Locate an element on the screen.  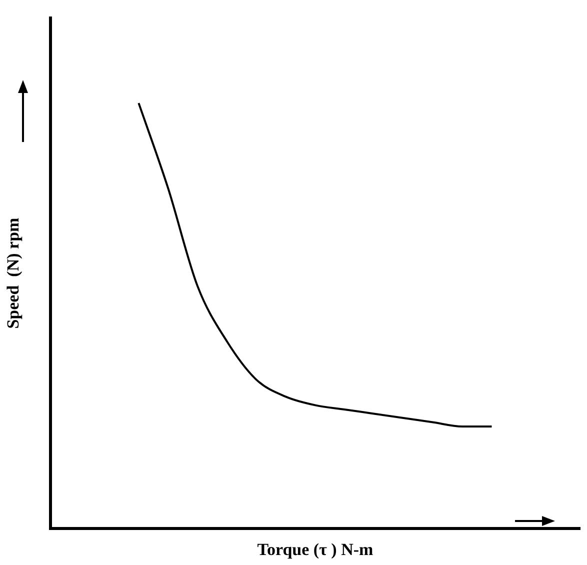
y-axis-title: Speed (N) rpm is located at coordinates (13, 273).